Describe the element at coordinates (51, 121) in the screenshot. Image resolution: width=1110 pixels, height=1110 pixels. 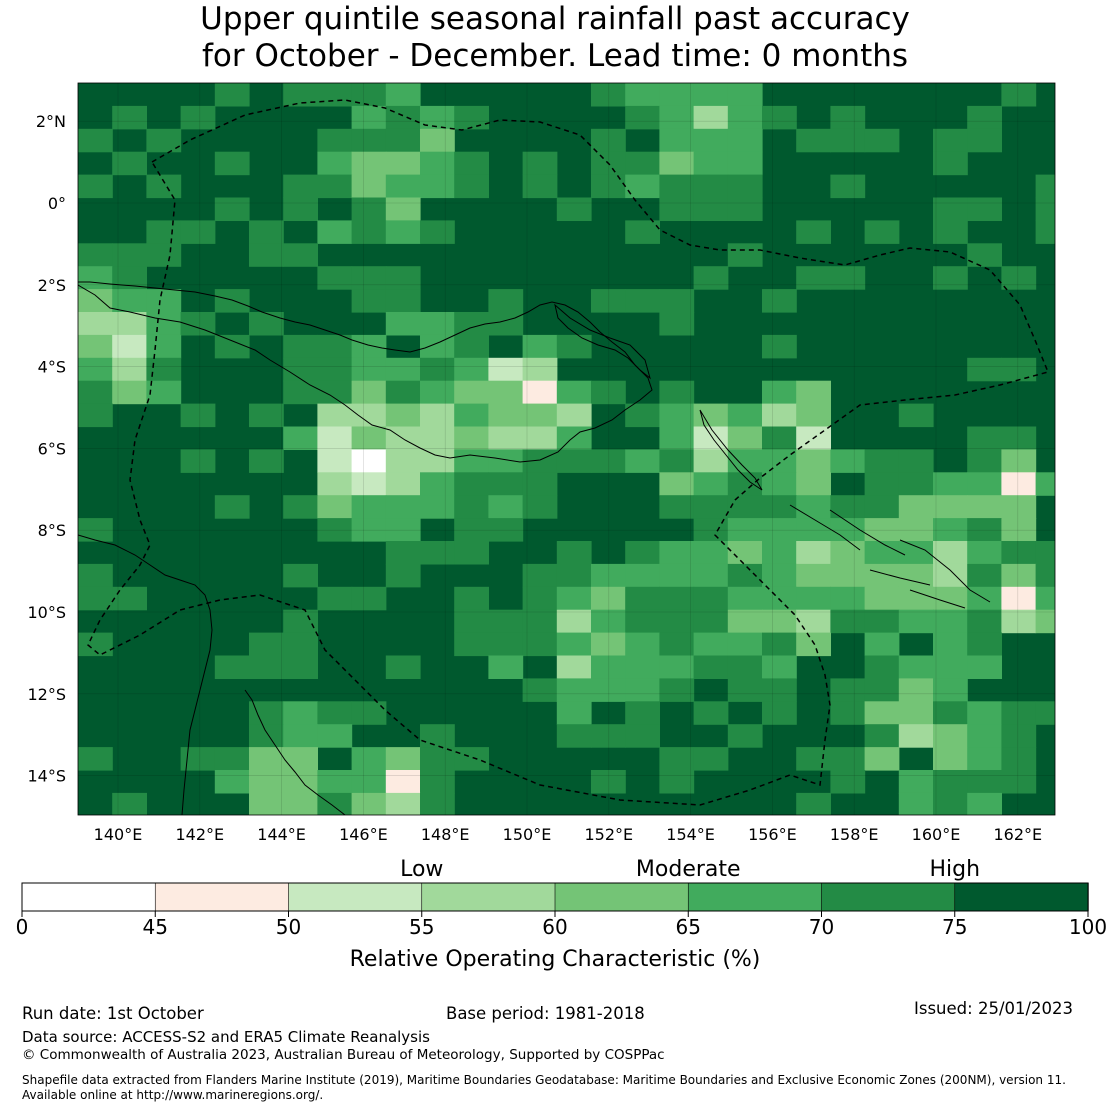
I see `latitude-tick-label: 2°N` at that location.